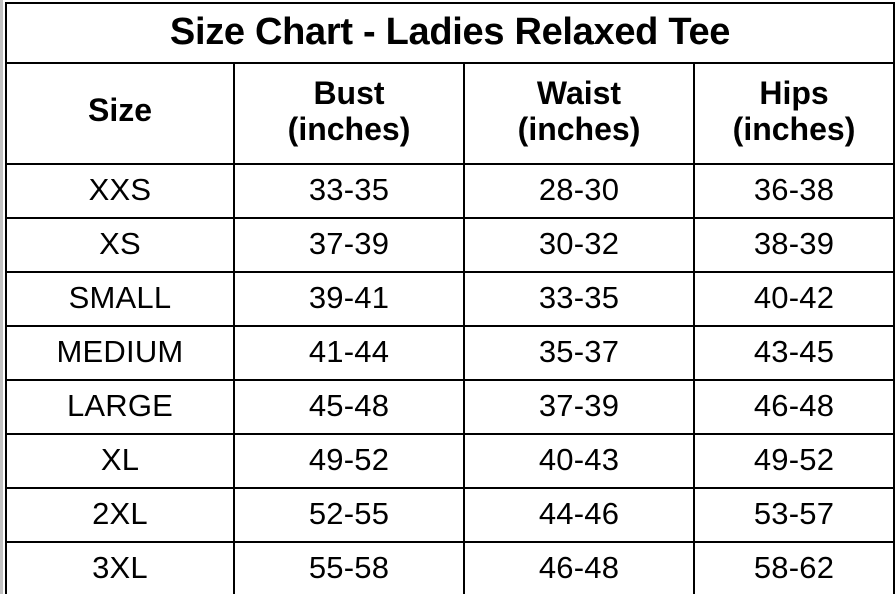 The width and height of the screenshot is (896, 594). What do you see at coordinates (579, 407) in the screenshot?
I see `cell-waist: 37-39` at bounding box center [579, 407].